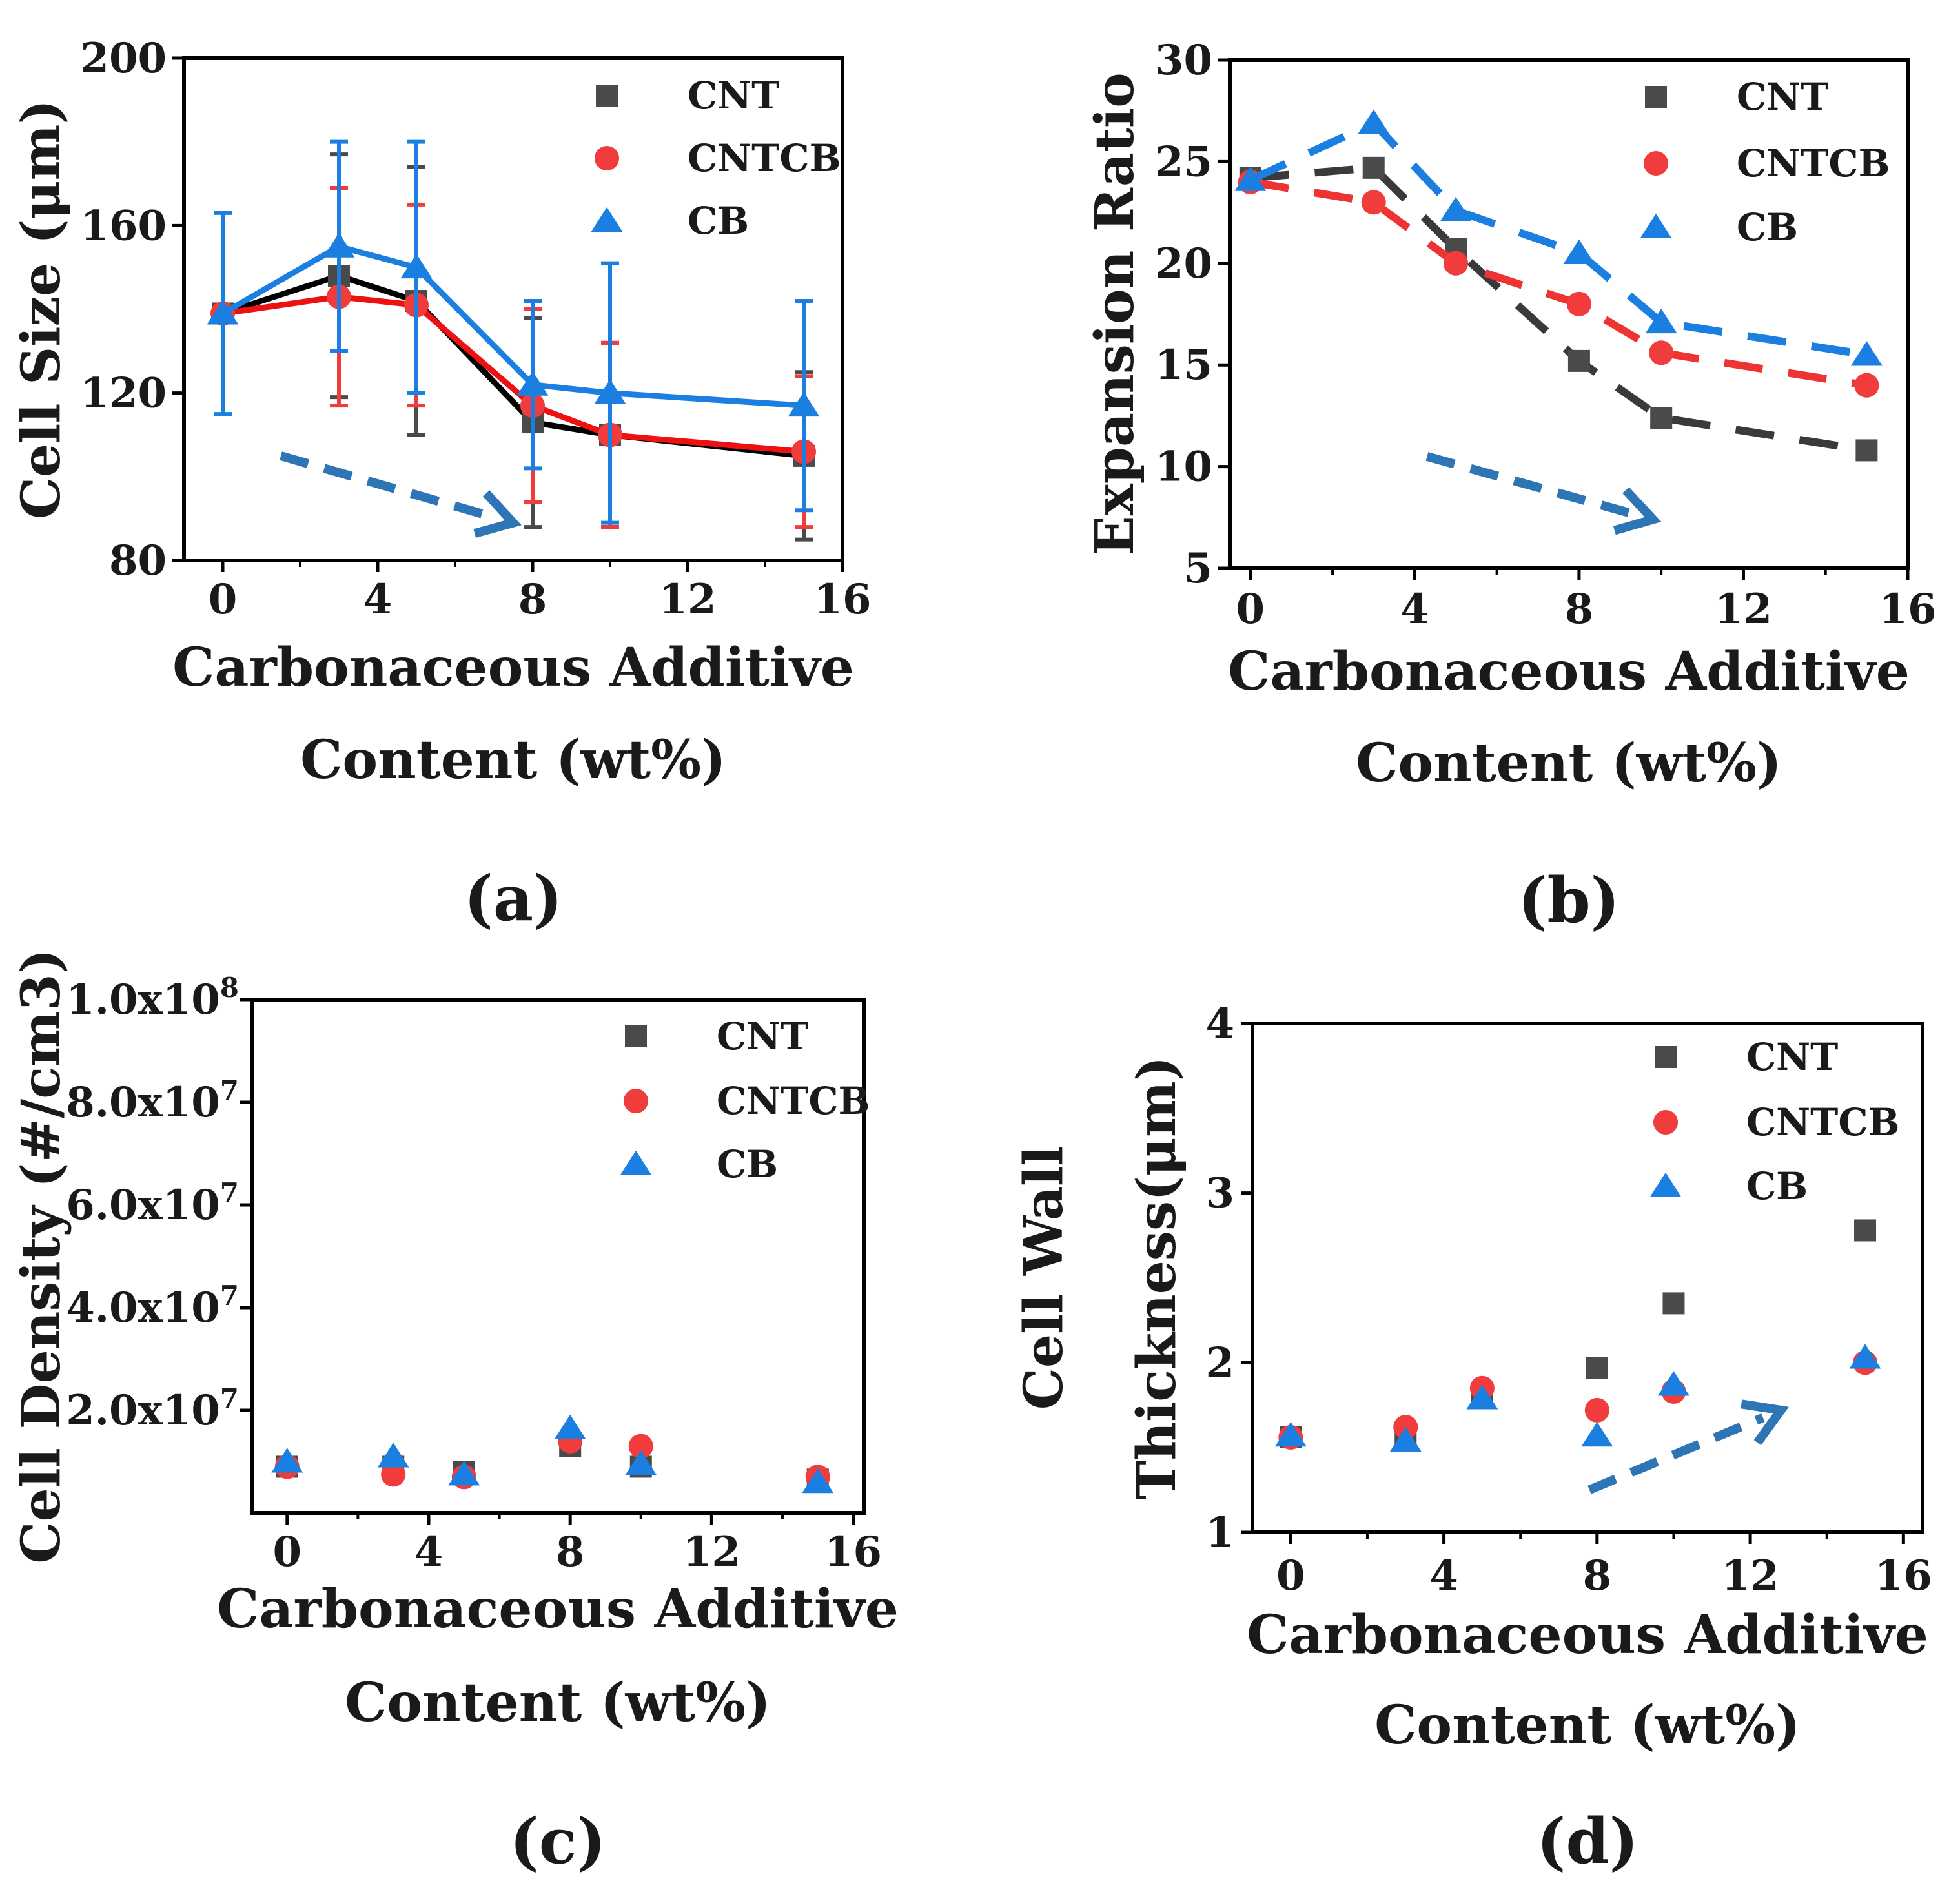  What do you see at coordinates (513, 898) in the screenshot?
I see `panel-label: (a)` at bounding box center [513, 898].